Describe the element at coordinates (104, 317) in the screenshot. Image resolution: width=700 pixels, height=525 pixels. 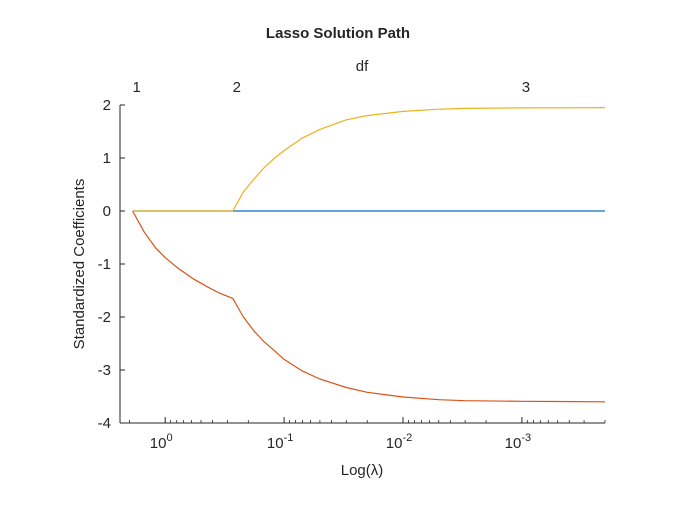
I see `y-tick-label: -2` at that location.